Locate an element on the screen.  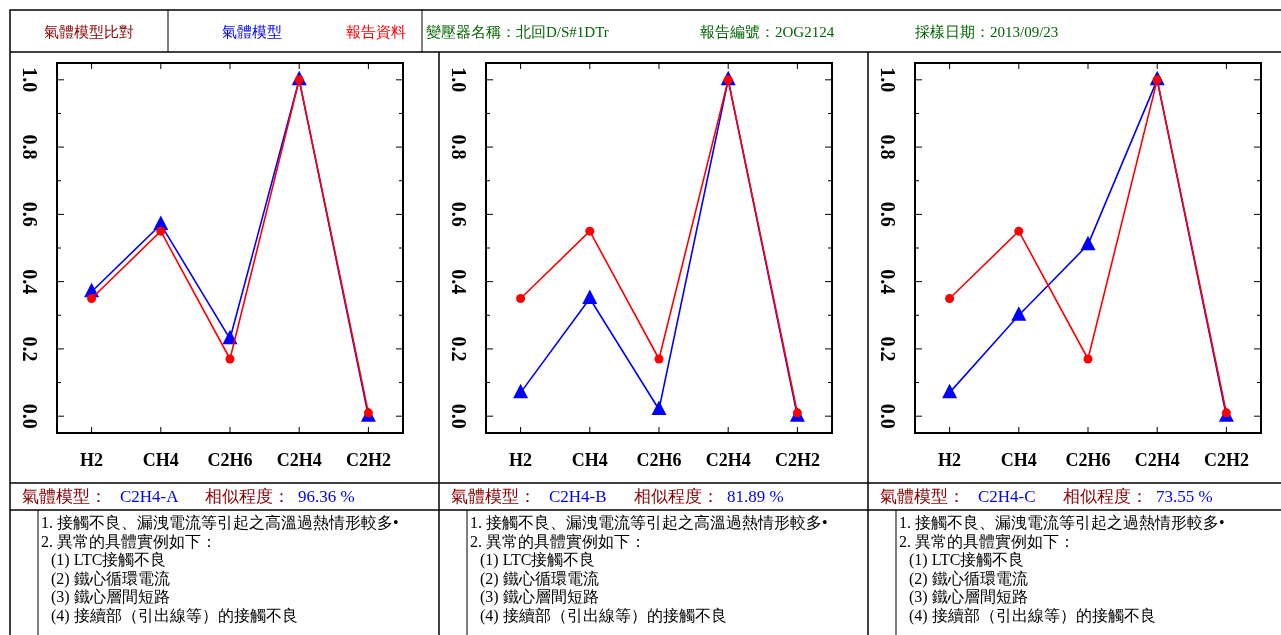
text: 73.55 % is located at coordinates (1184, 496).